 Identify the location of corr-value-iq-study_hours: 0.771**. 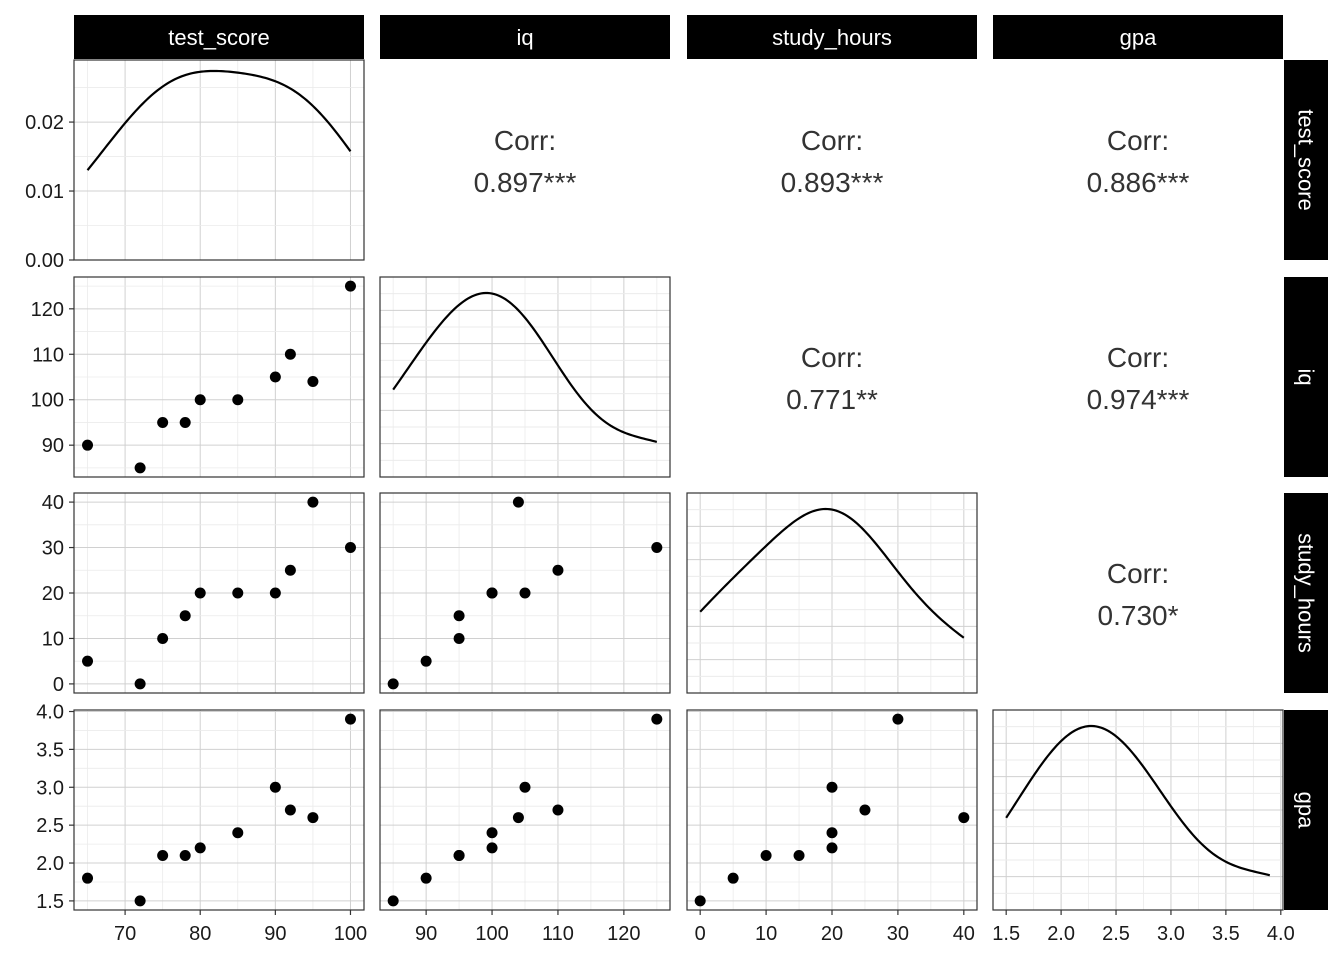
(832, 399).